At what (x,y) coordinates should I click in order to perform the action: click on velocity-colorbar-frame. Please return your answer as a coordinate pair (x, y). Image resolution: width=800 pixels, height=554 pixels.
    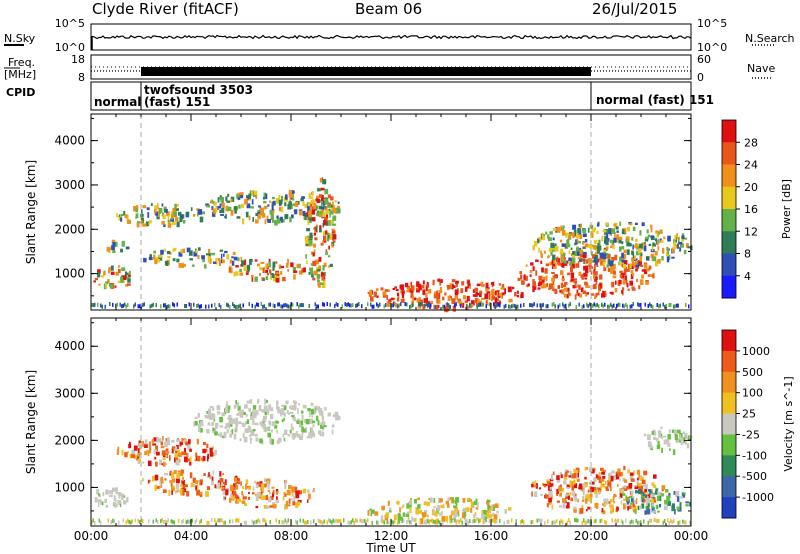
    Looking at the image, I should click on (729, 424).